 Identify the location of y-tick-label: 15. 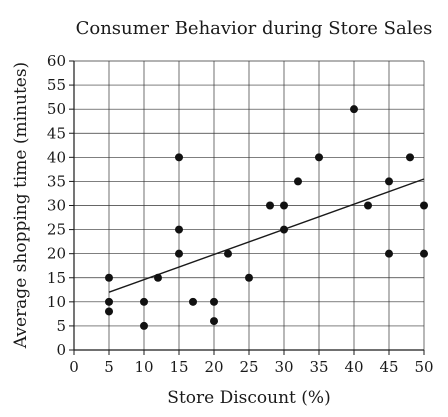
(56, 278).